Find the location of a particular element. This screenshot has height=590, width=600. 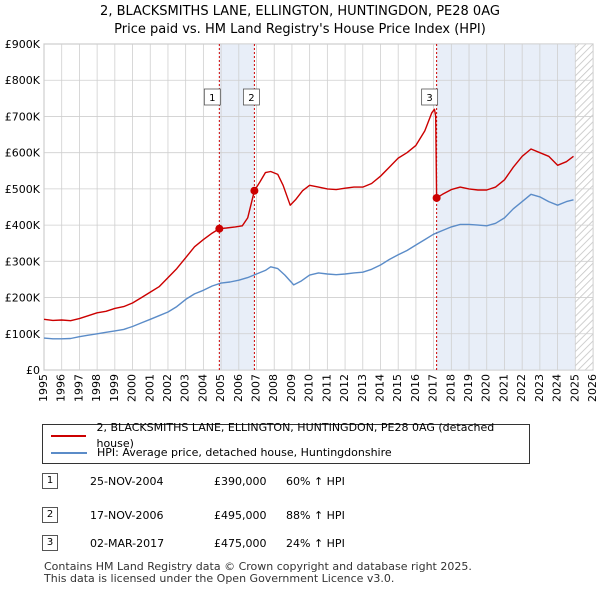

x-tick-label: 2009 is located at coordinates (291, 388).